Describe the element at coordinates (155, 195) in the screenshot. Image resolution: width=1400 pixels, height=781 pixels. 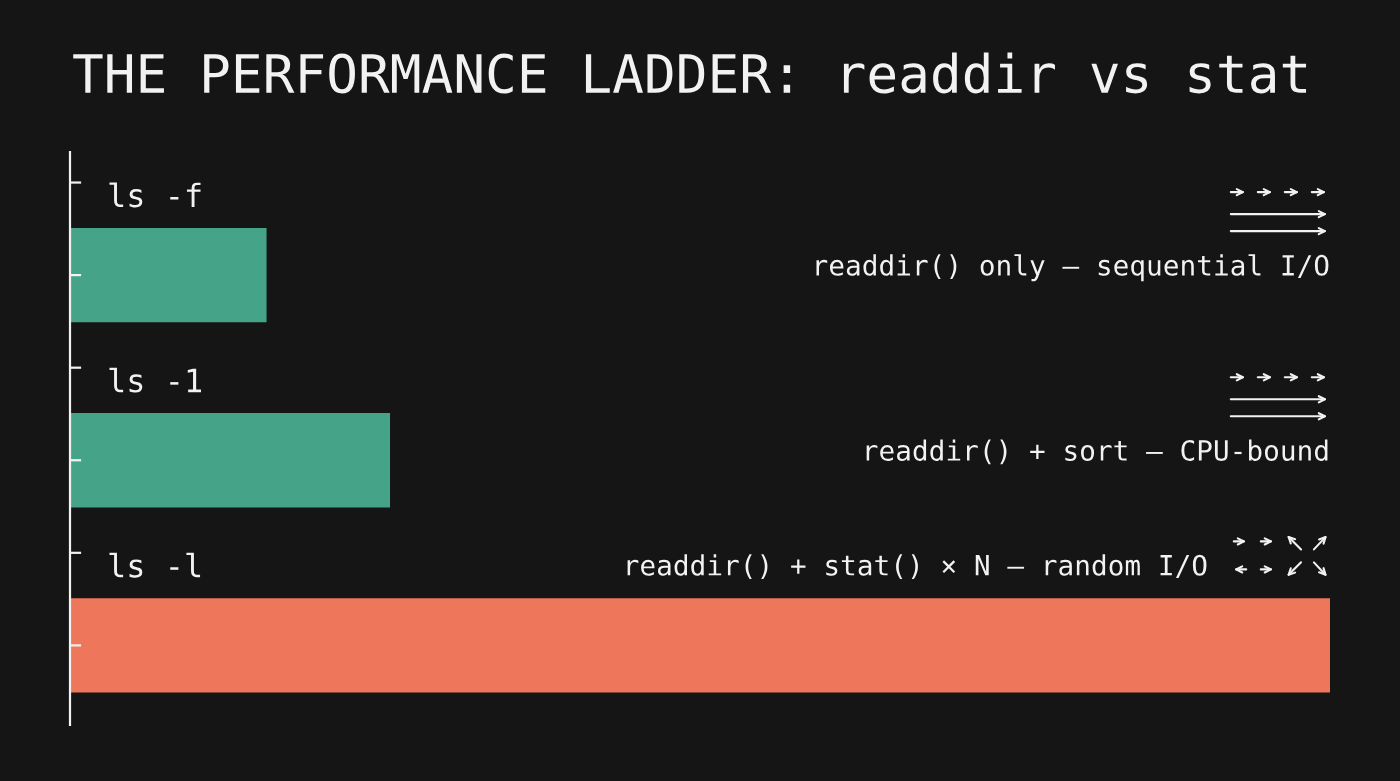
I see `y-tick-label: ls -f` at that location.